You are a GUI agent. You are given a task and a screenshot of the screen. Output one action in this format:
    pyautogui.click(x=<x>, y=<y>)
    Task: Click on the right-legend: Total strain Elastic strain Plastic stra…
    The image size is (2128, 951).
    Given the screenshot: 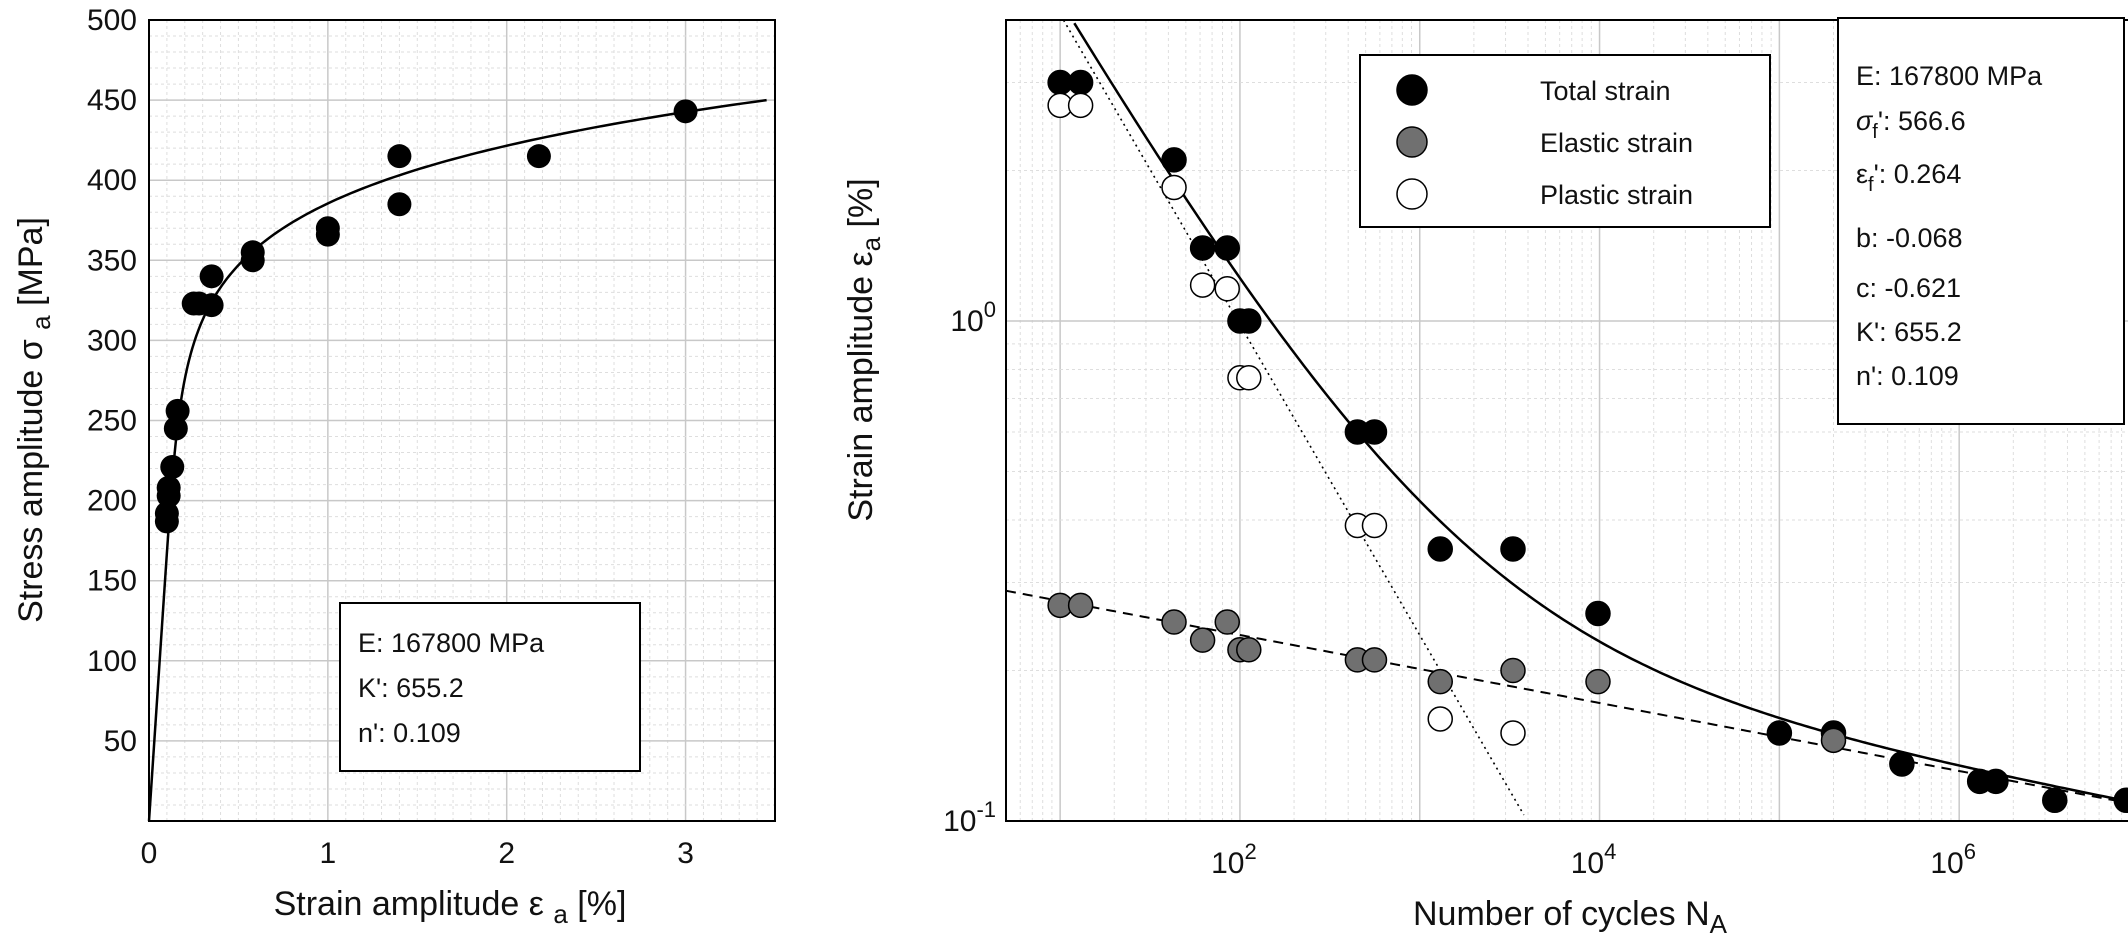 What is the action you would take?
    pyautogui.click(x=1565, y=141)
    